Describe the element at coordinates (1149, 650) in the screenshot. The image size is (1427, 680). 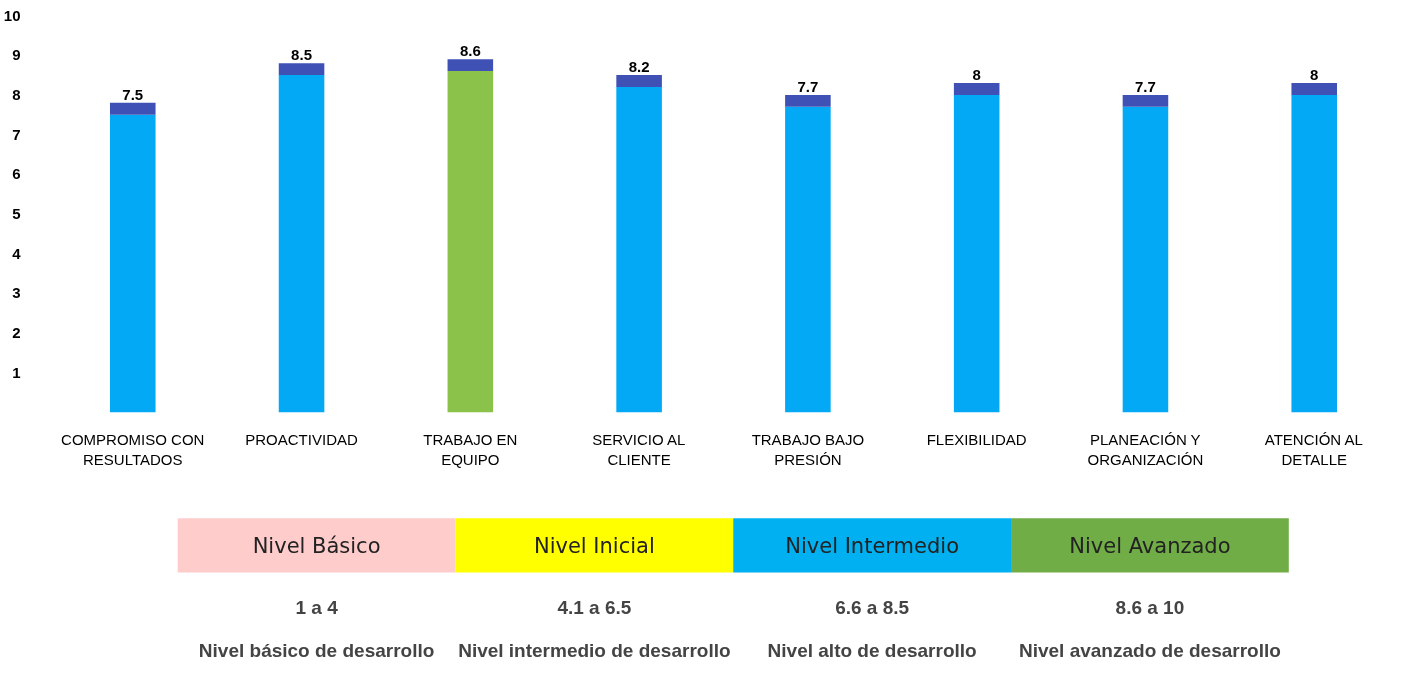
I see `text: Nivel avanzado de desarrollo` at that location.